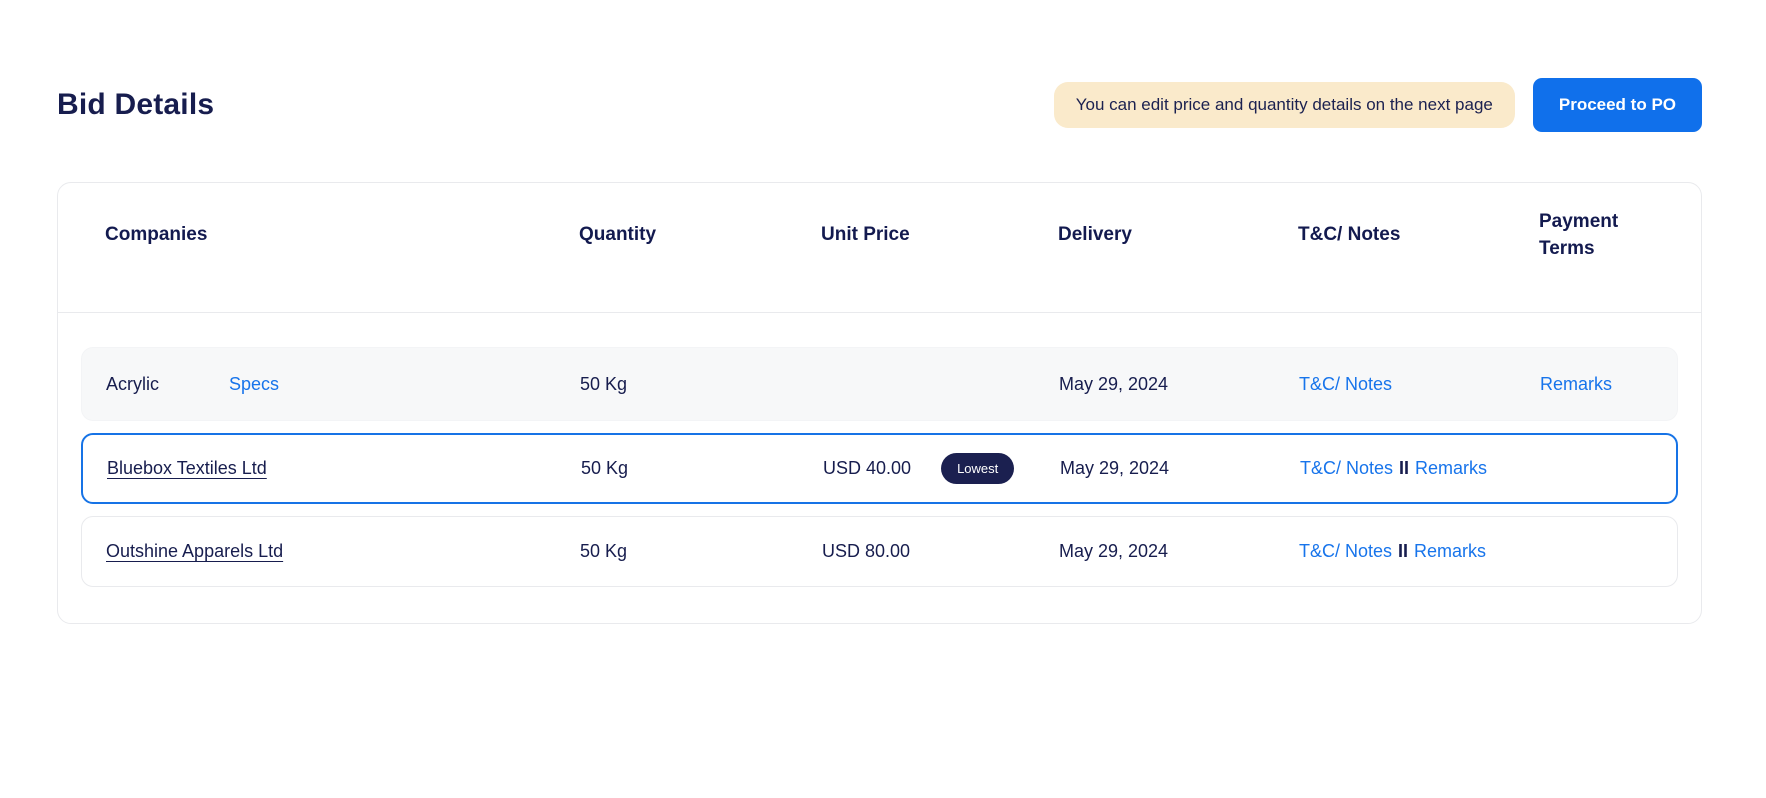  What do you see at coordinates (254, 383) in the screenshot?
I see `specs-link: Specs` at bounding box center [254, 383].